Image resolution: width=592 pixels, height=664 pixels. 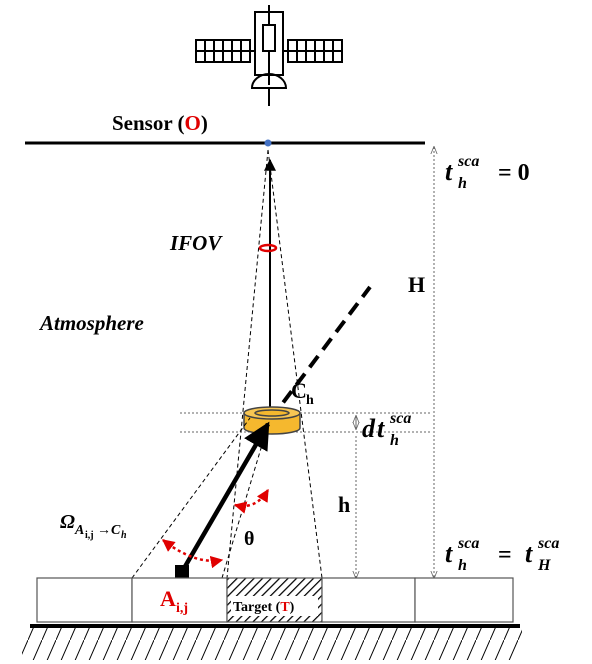 I want to click on satellite, so click(x=269, y=55).